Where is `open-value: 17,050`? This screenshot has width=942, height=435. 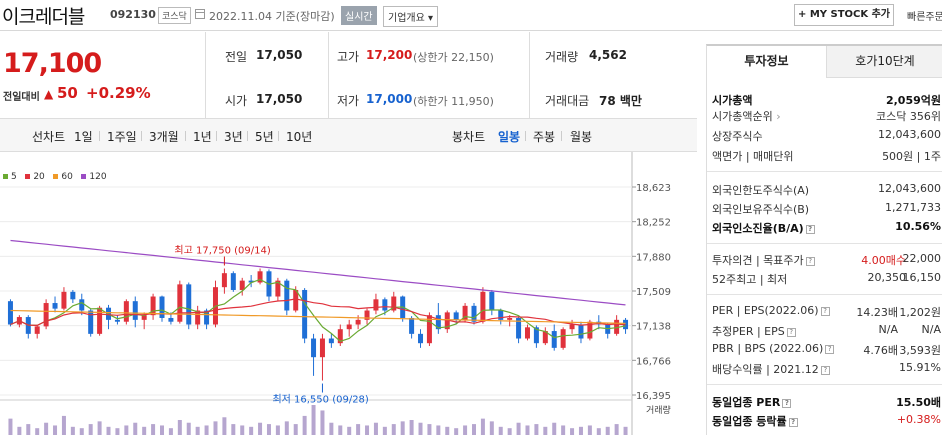
open-value: 17,050 is located at coordinates (279, 99).